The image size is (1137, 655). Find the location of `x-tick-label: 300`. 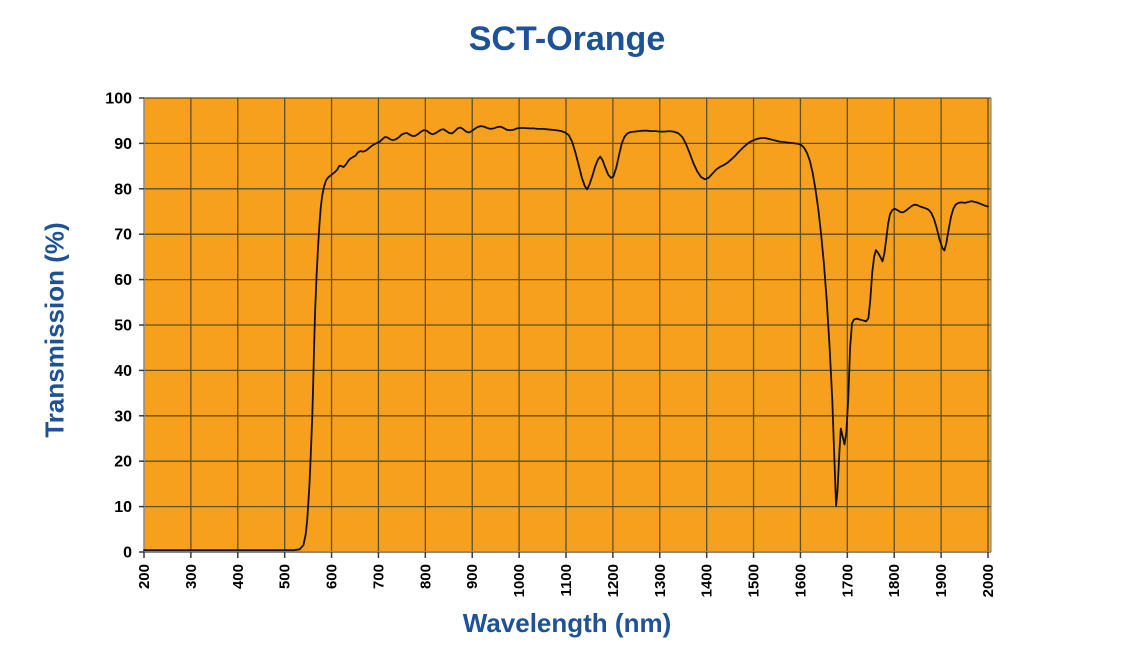

x-tick-label: 300 is located at coordinates (191, 576).